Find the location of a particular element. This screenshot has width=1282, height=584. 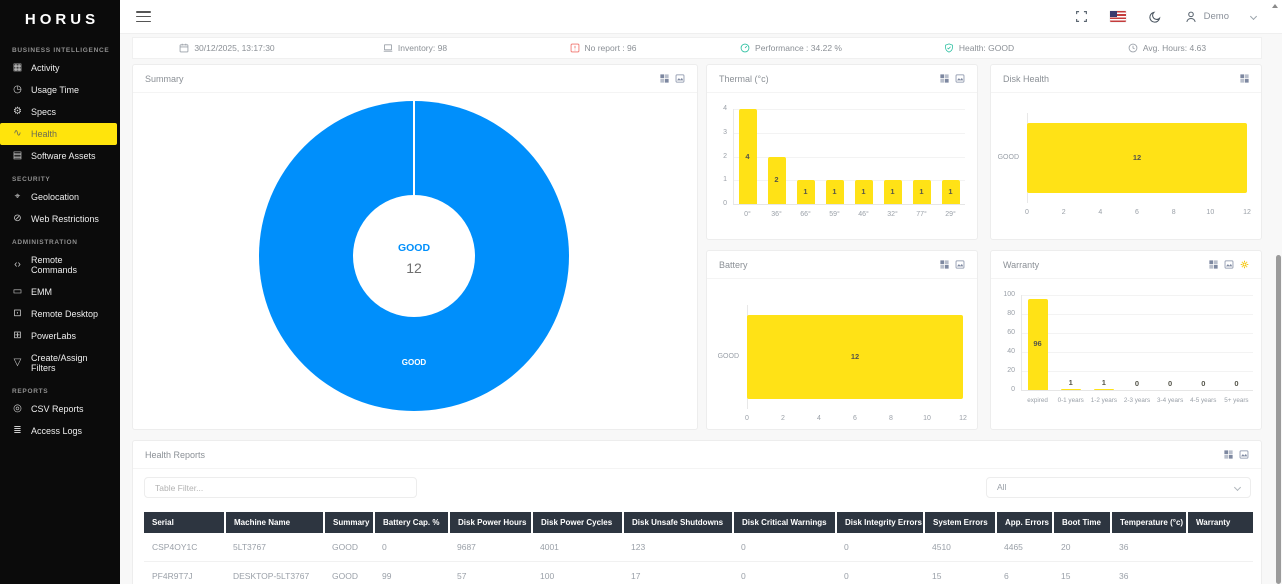

sidebar-item-label: Web Restrictions is located at coordinates (65, 219).